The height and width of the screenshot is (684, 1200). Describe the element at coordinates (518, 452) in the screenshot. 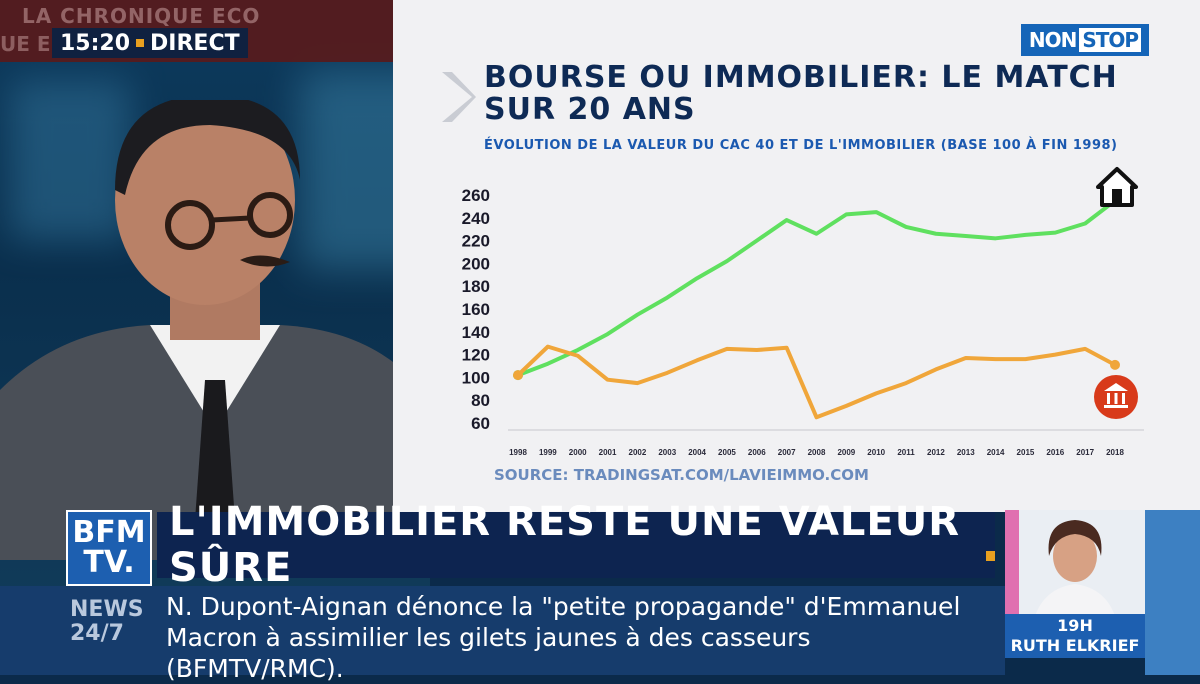

I see `x-tick-label: 1998` at that location.